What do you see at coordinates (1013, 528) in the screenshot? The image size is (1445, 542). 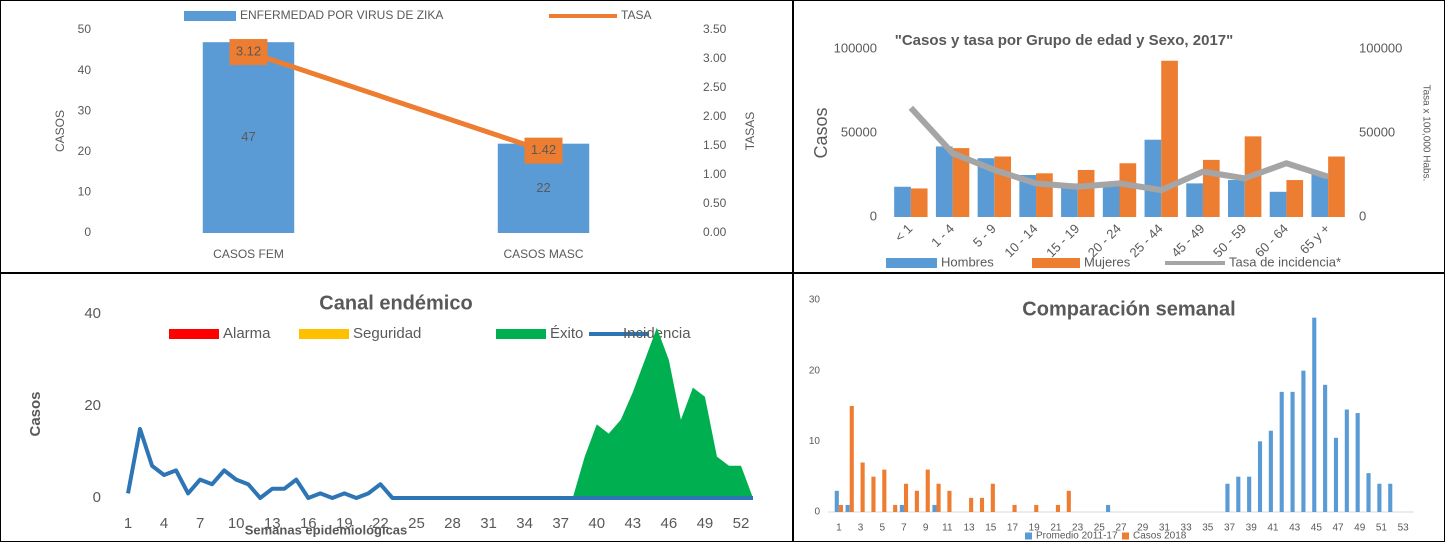 I see `x-tick-label: 17` at bounding box center [1013, 528].